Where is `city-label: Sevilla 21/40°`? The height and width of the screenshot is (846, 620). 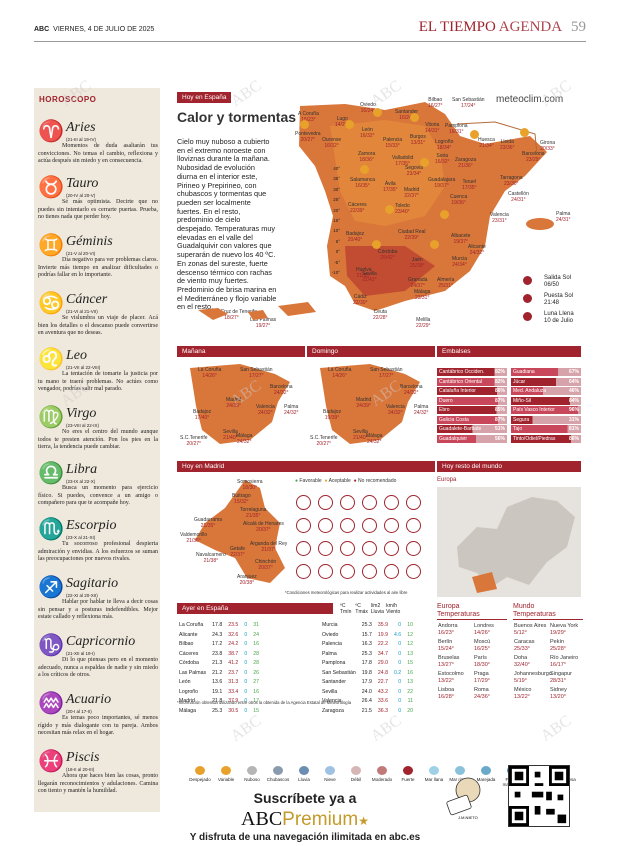
city-label: Sevilla 21/40° is located at coordinates (360, 435).